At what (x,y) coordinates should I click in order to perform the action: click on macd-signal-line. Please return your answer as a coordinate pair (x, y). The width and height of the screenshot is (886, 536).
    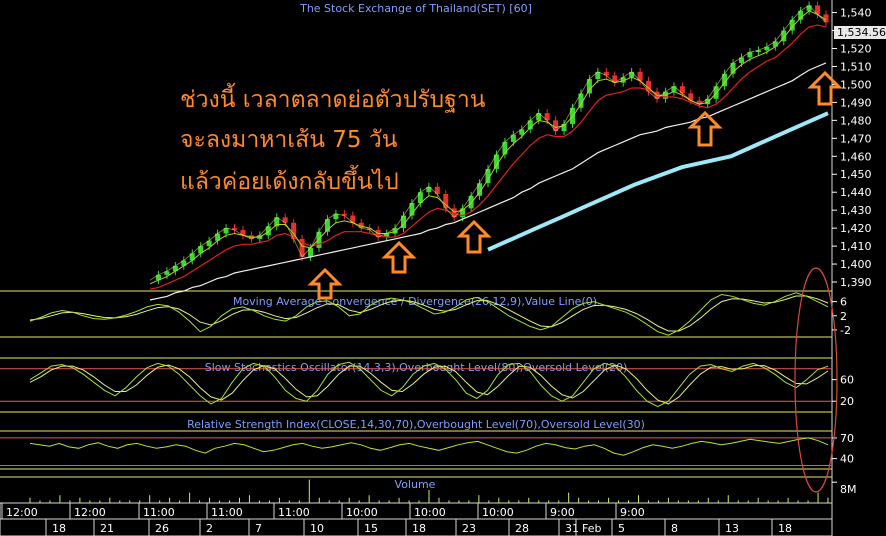
    Looking at the image, I should click on (429, 313).